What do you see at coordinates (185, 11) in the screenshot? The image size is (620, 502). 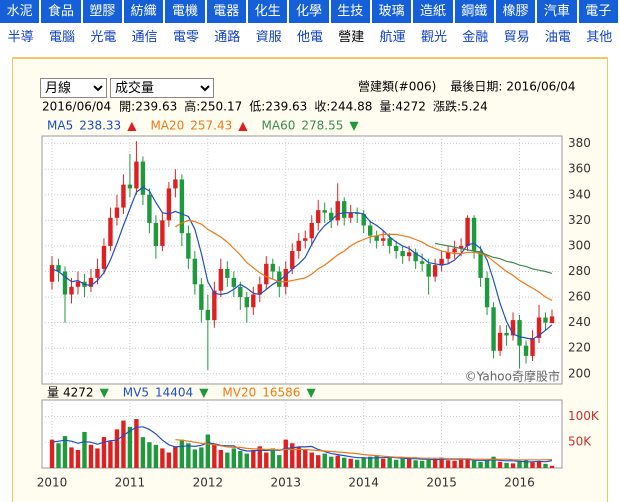 I see `nav-item: 電機` at bounding box center [185, 11].